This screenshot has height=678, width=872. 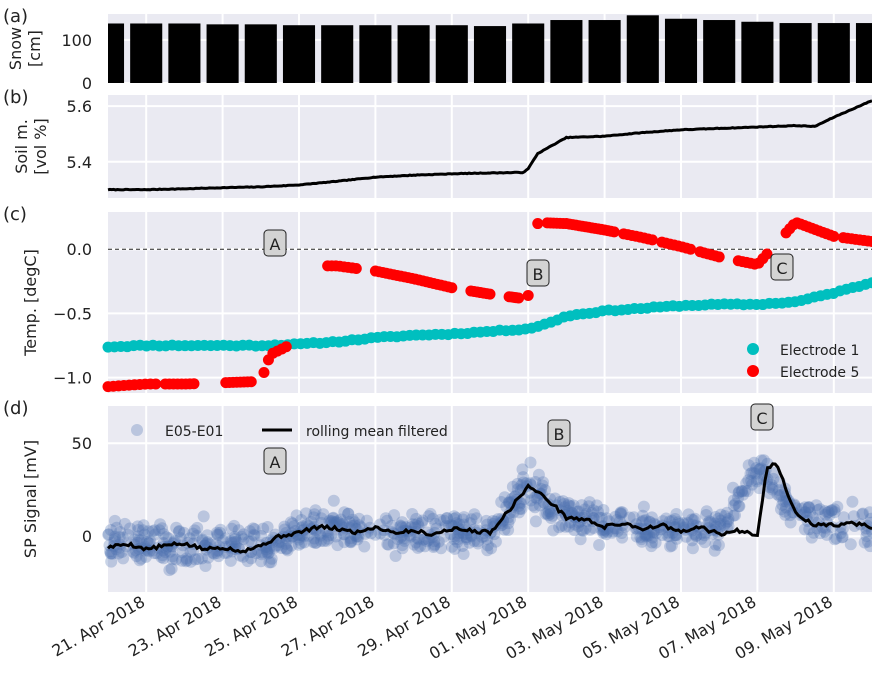 I want to click on y-tick-label: 0, so click(x=87, y=83).